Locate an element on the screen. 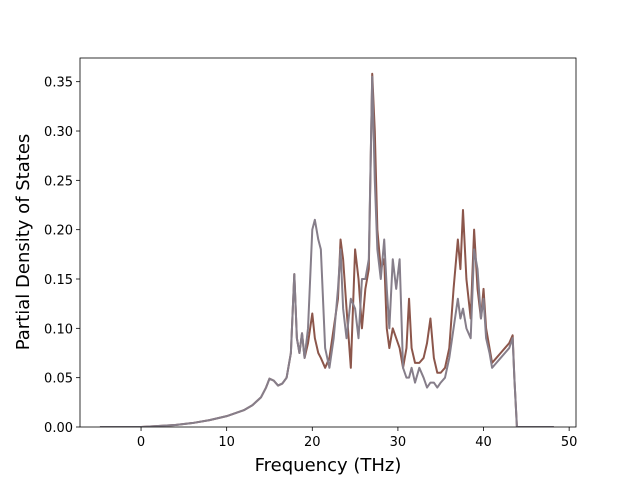  y-tick-label: 0.35 is located at coordinates (58, 83).